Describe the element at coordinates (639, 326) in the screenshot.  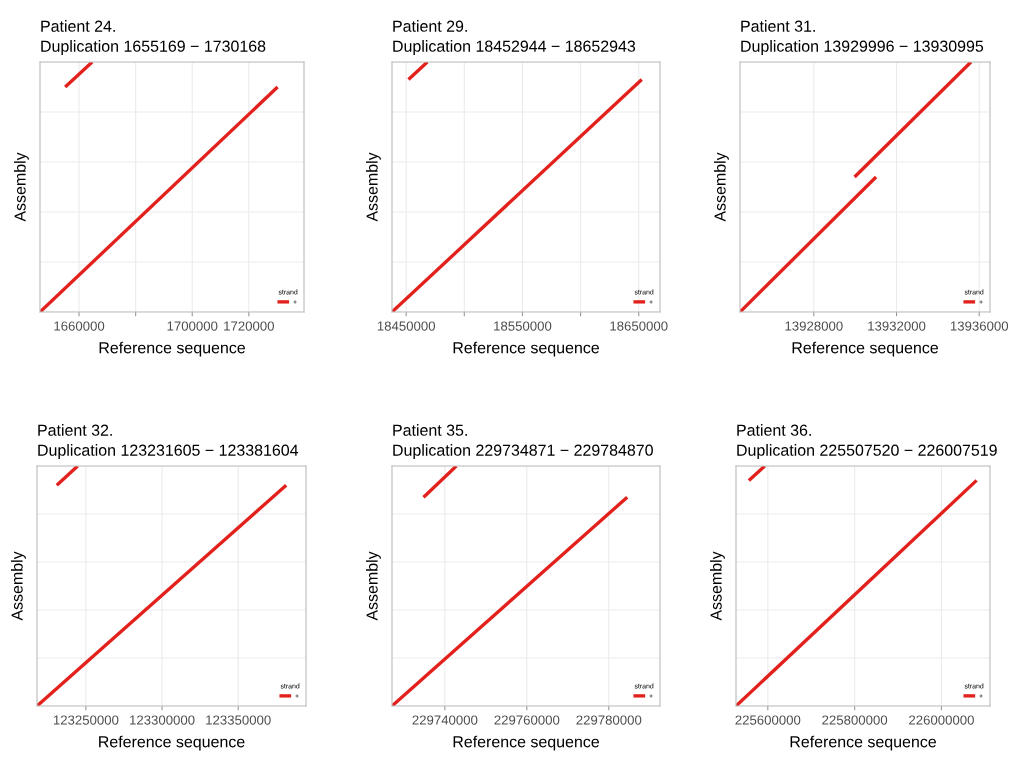
I see `x-tick-label: 18650000` at that location.